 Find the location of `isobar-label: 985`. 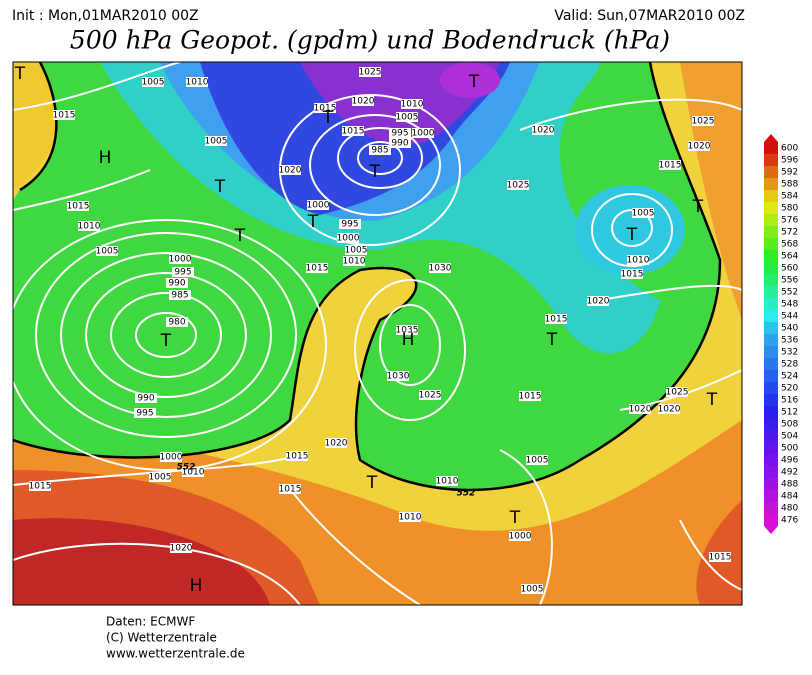

isobar-label: 985 is located at coordinates (379, 151).